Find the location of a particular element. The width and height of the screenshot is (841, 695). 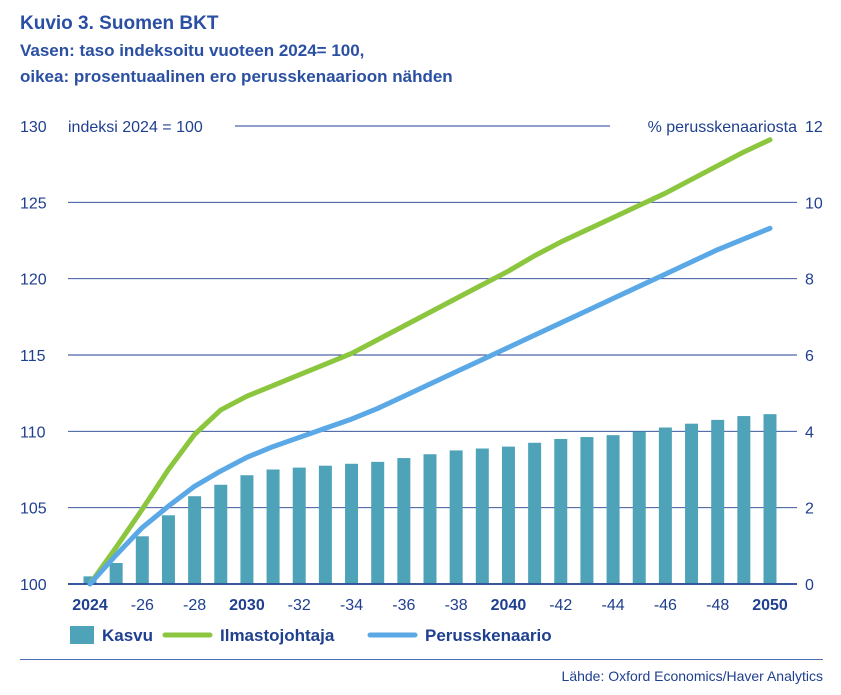

right-tick-label-4: 4 is located at coordinates (809, 432).